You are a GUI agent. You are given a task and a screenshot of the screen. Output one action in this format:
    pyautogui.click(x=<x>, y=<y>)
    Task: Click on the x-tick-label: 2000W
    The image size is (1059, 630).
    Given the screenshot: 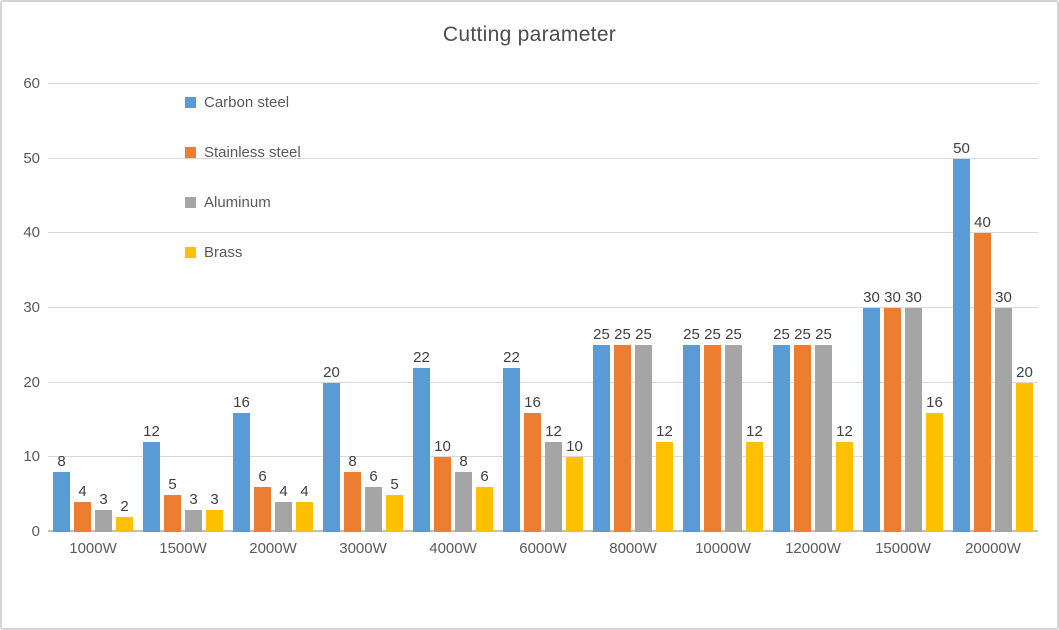 What is the action you would take?
    pyautogui.click(x=273, y=548)
    